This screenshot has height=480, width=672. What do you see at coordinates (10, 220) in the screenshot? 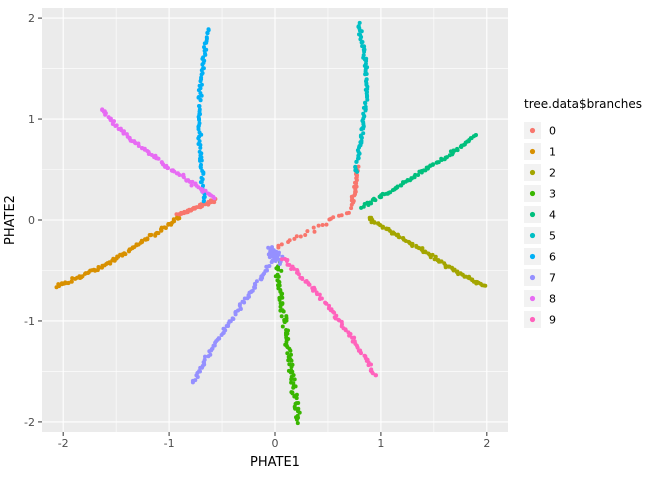
I see `y-axis-title: PHATE2` at bounding box center [10, 220].